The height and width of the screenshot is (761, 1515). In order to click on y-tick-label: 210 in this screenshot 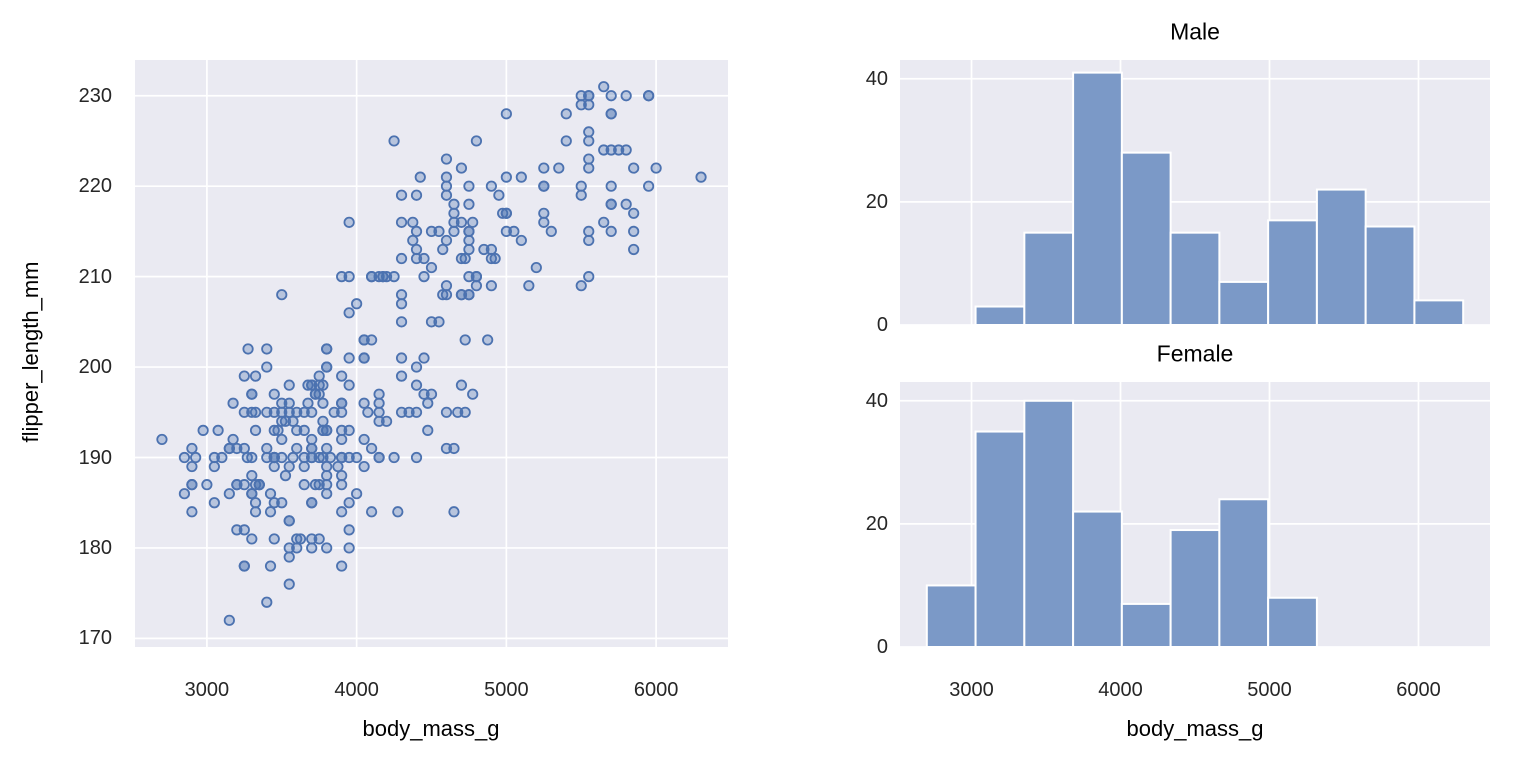, I will do `click(95, 276)`.